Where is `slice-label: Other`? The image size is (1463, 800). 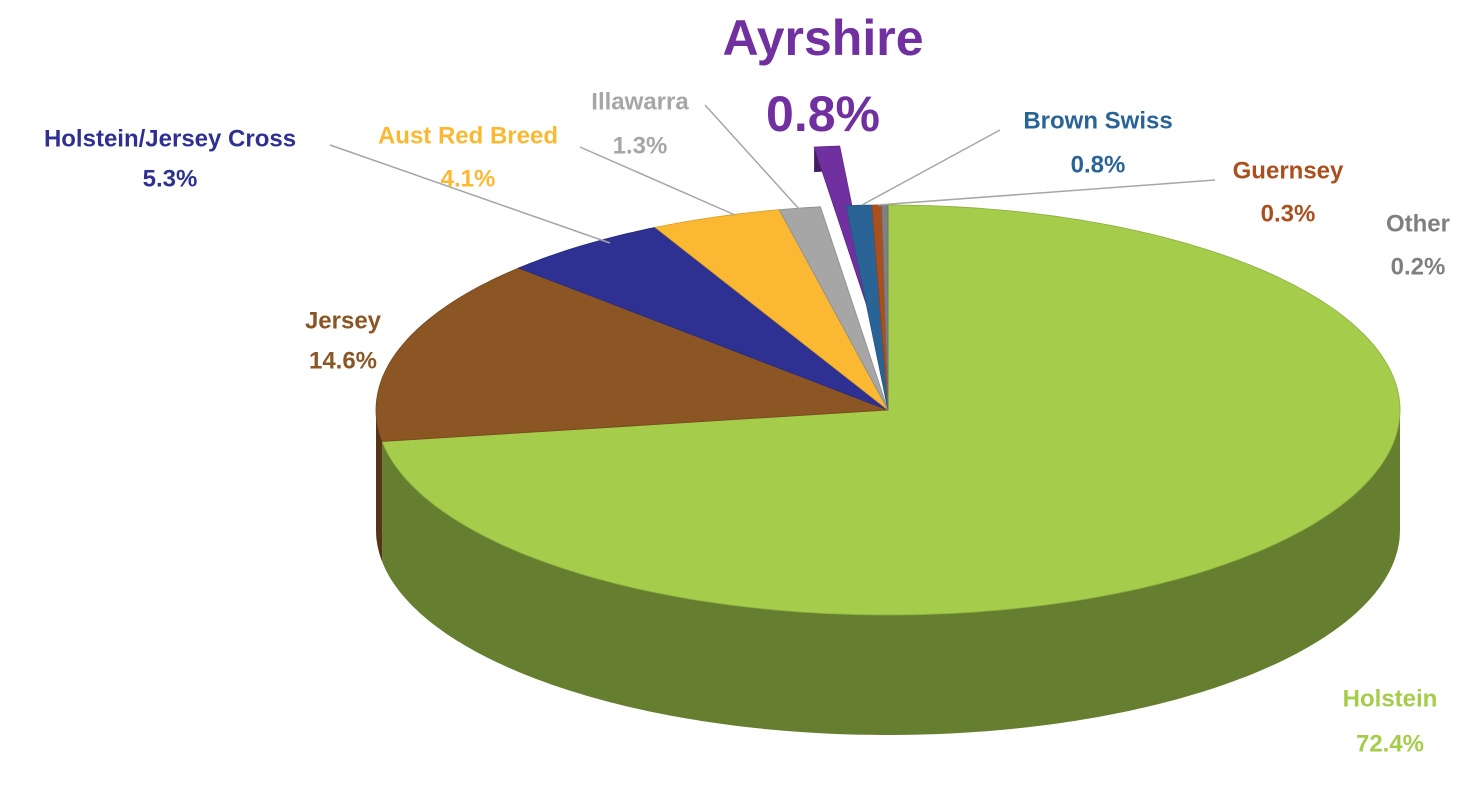
slice-label: Other is located at coordinates (1418, 223).